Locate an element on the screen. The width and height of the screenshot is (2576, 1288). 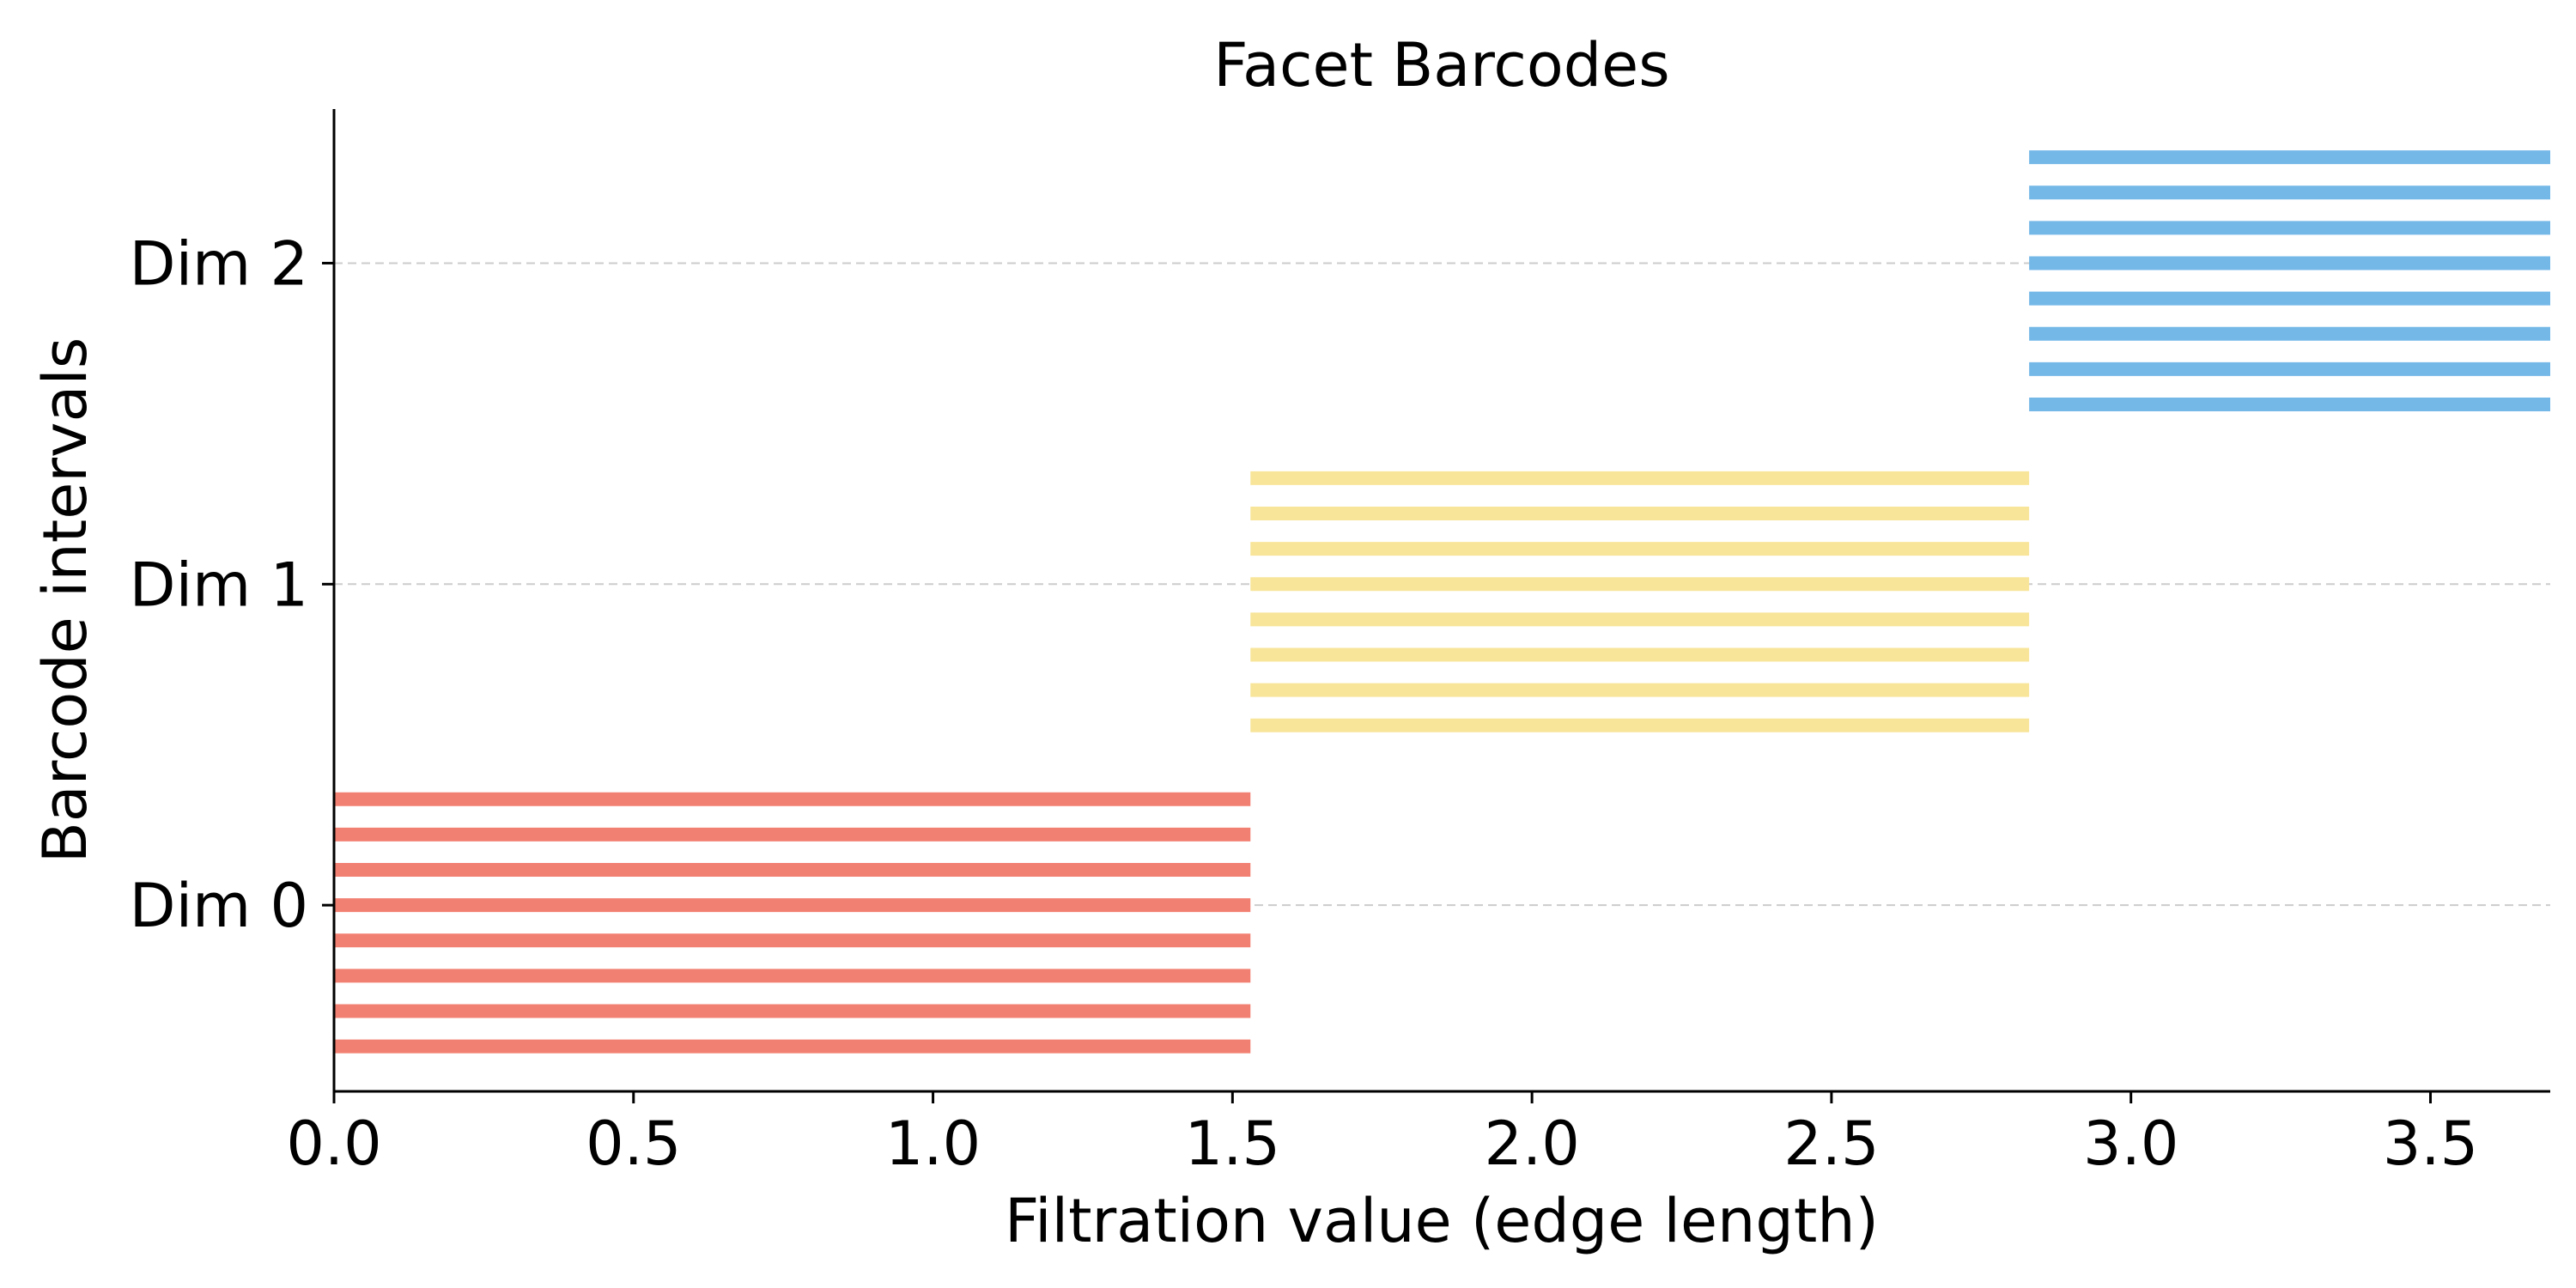
y-axis-ticks: Dim 0 Dim 1 Dim 2 is located at coordinates (232, 585).